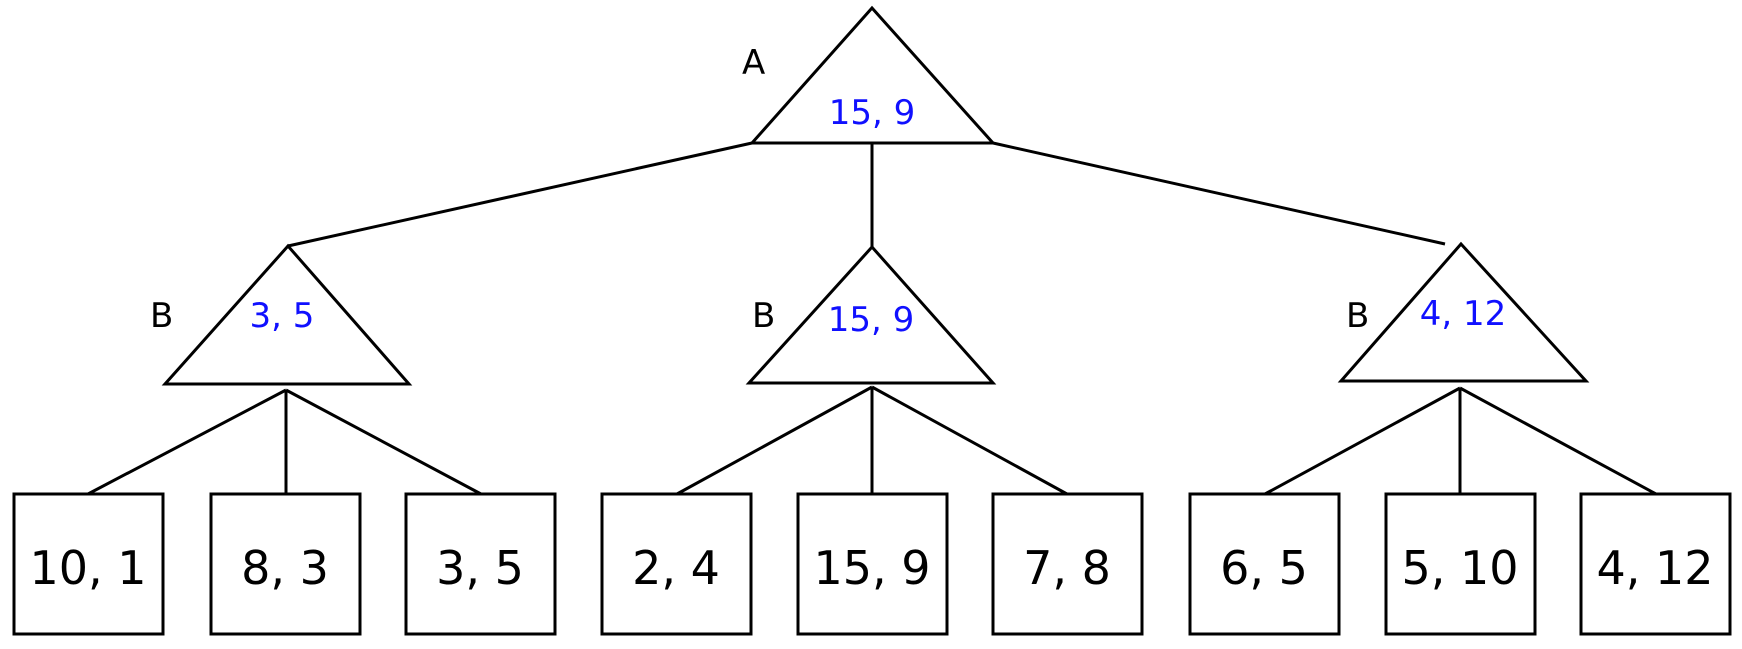 This screenshot has height=649, width=1742. I want to click on edge-b3-to-leaf9, so click(1558, 441).